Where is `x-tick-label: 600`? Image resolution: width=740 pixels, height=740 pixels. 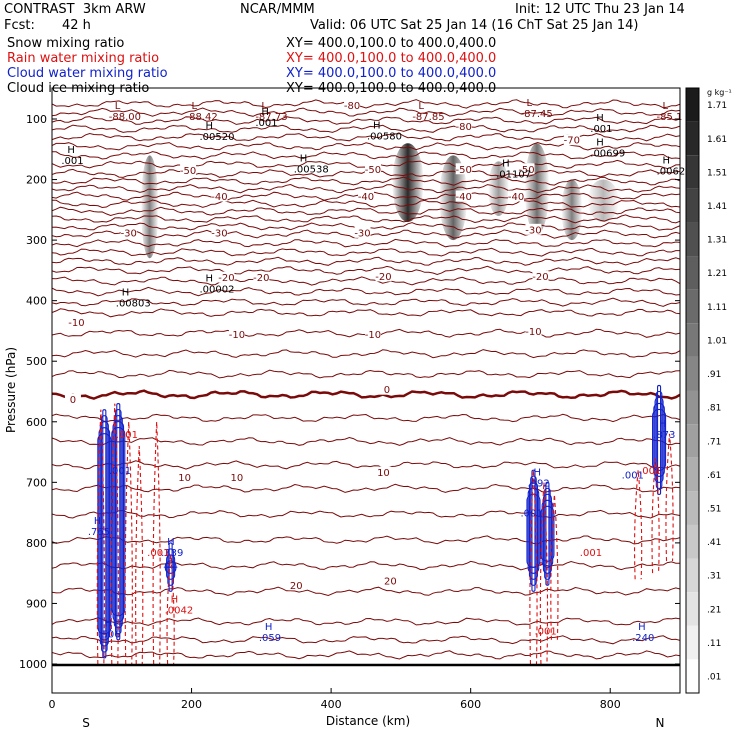
x-tick-label: 600 is located at coordinates (470, 704).